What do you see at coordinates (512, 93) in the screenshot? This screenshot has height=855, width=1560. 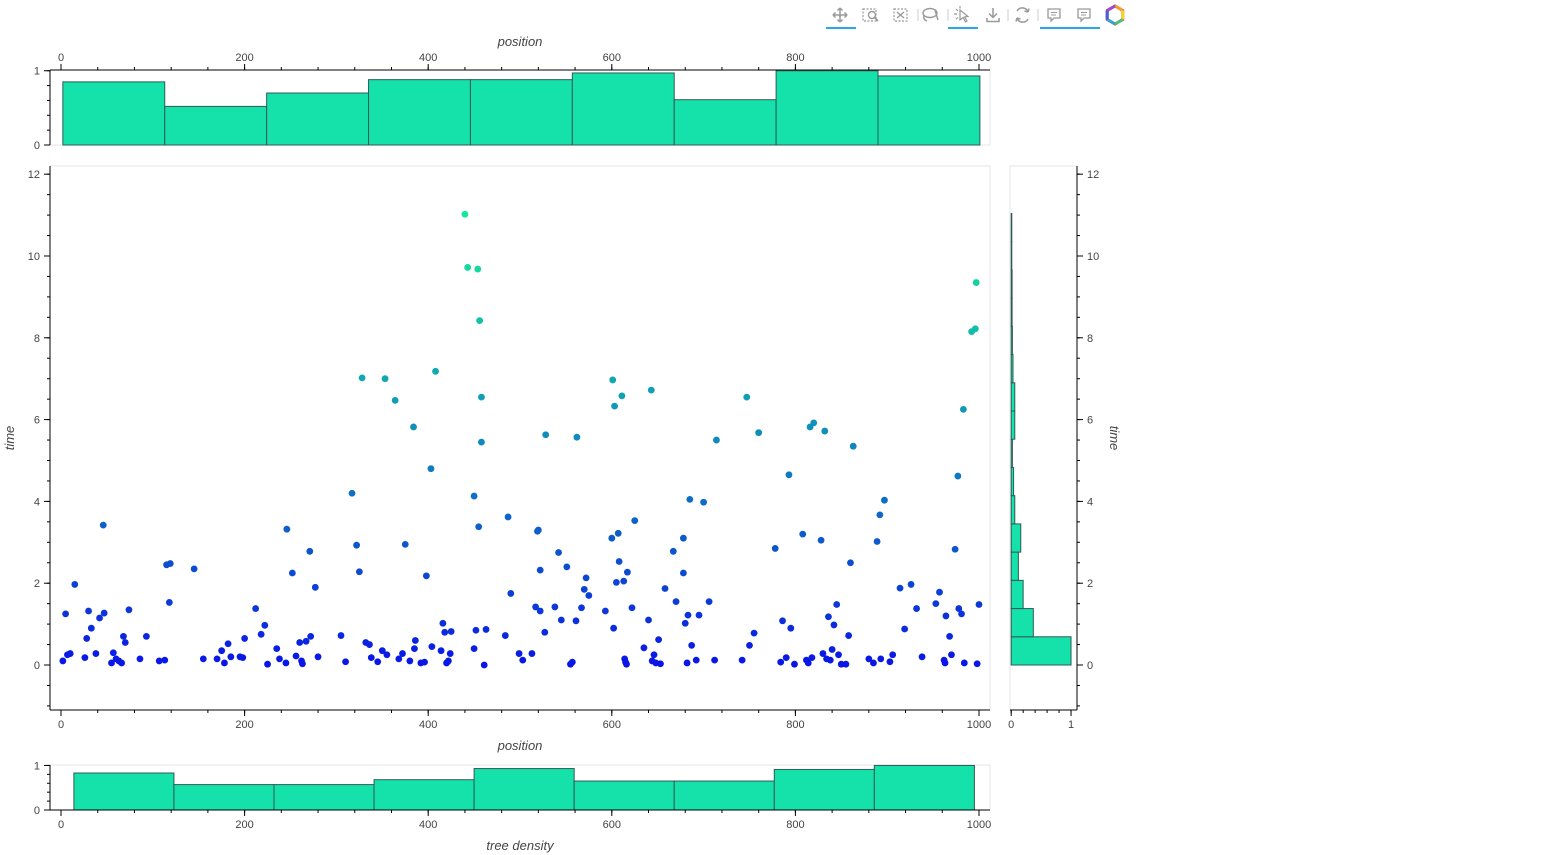 I see `top-histogram: 0 200 400 600 800 1000 0 1 position` at bounding box center [512, 93].